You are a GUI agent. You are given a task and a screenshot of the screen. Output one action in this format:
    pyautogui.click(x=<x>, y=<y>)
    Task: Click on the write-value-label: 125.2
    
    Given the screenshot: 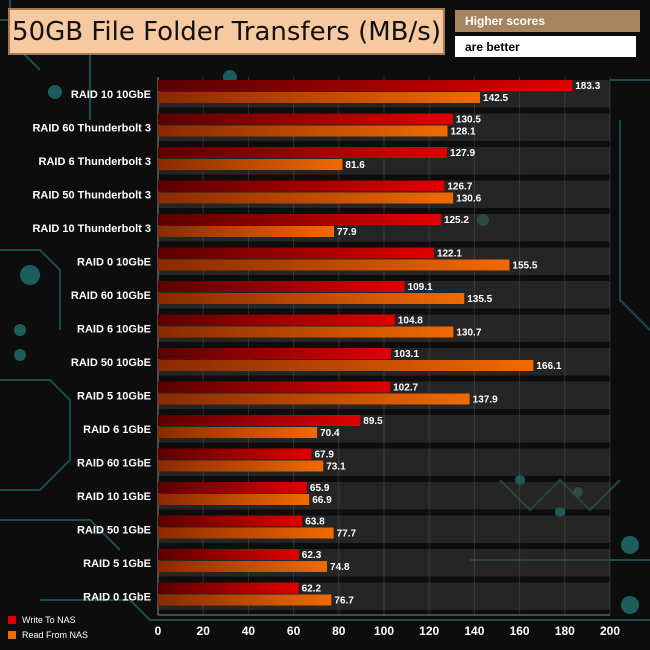 What is the action you would take?
    pyautogui.click(x=456, y=220)
    